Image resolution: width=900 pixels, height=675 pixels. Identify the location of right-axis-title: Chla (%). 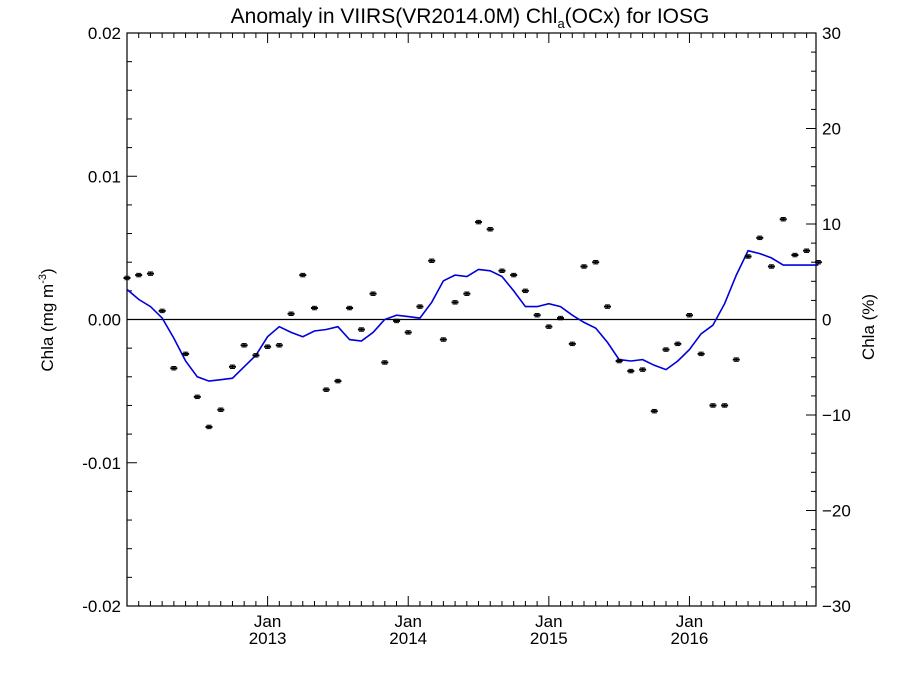
(868, 327).